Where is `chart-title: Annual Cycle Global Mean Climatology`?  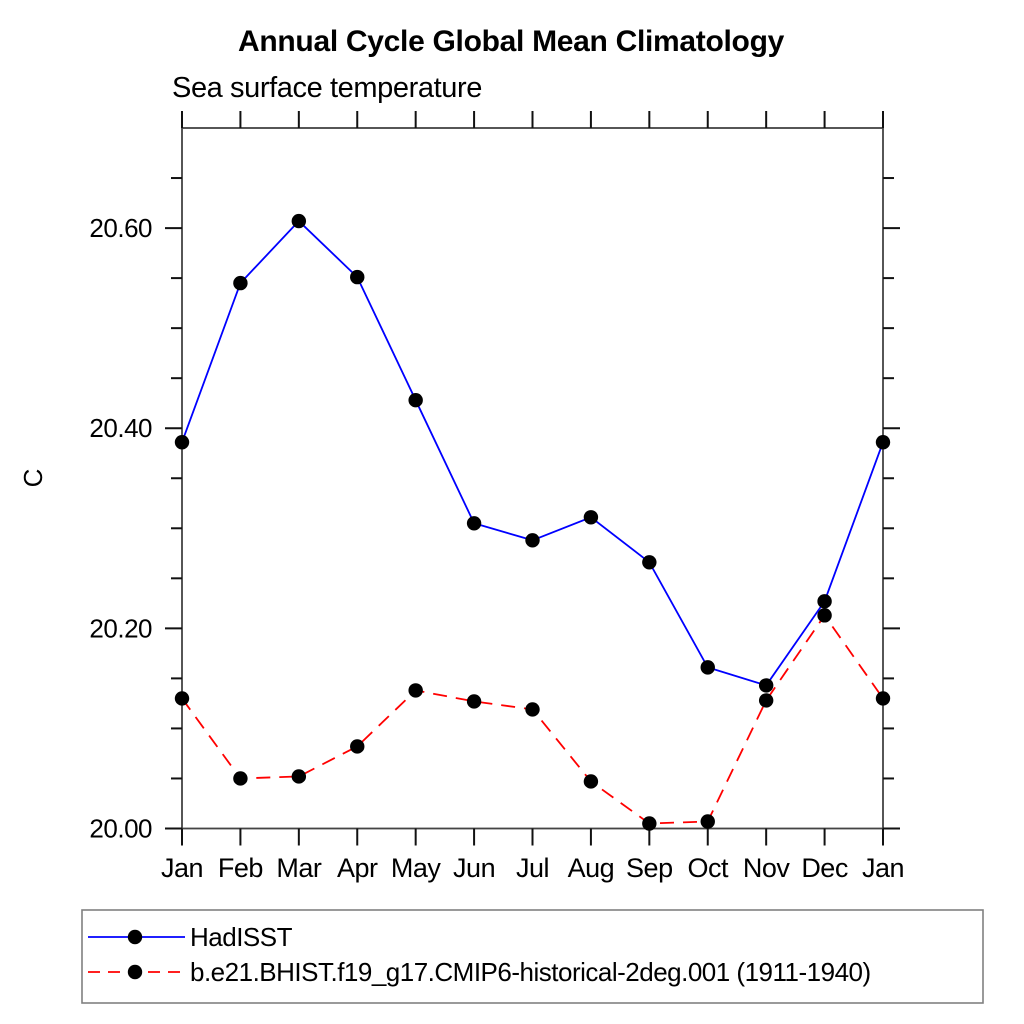 chart-title: Annual Cycle Global Mean Climatology is located at coordinates (511, 41).